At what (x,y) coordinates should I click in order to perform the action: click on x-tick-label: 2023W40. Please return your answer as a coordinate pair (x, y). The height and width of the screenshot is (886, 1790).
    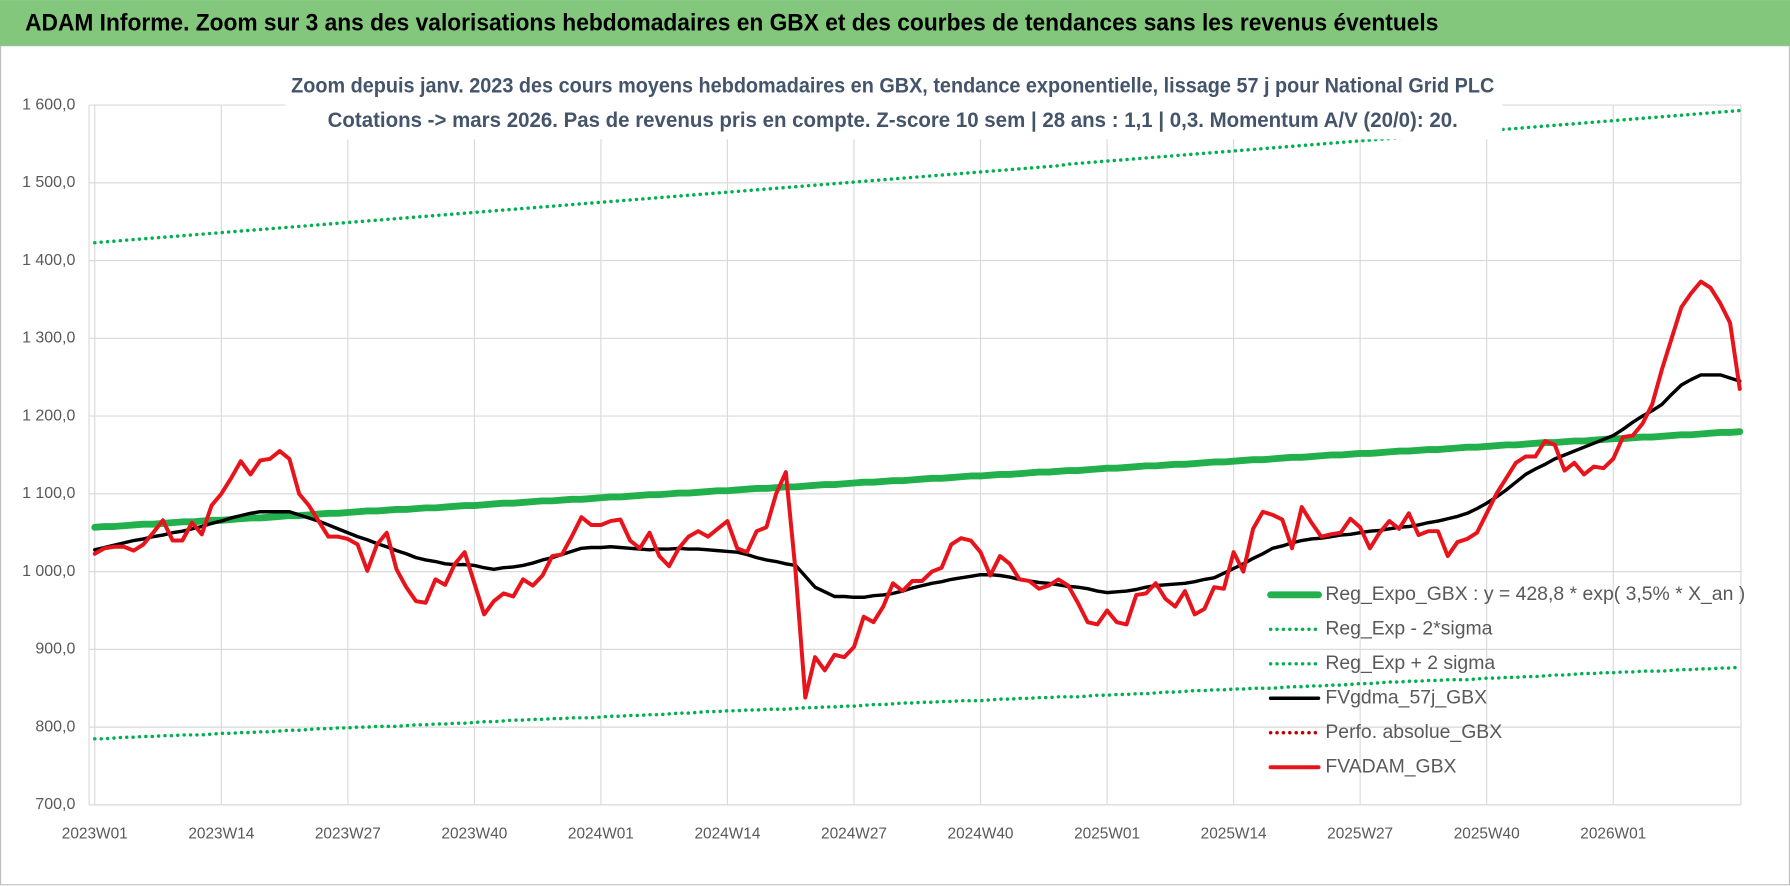
    Looking at the image, I should click on (474, 834).